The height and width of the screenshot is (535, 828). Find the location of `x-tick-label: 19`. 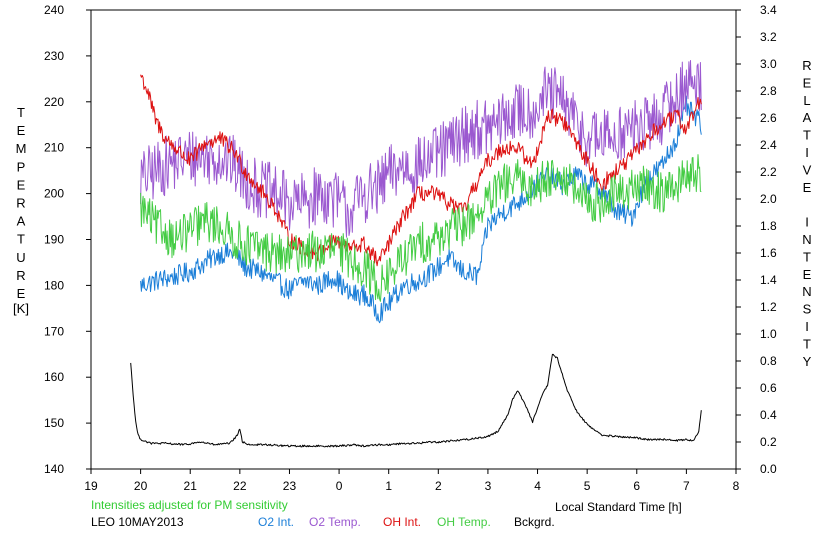

x-tick-label: 19 is located at coordinates (91, 486).